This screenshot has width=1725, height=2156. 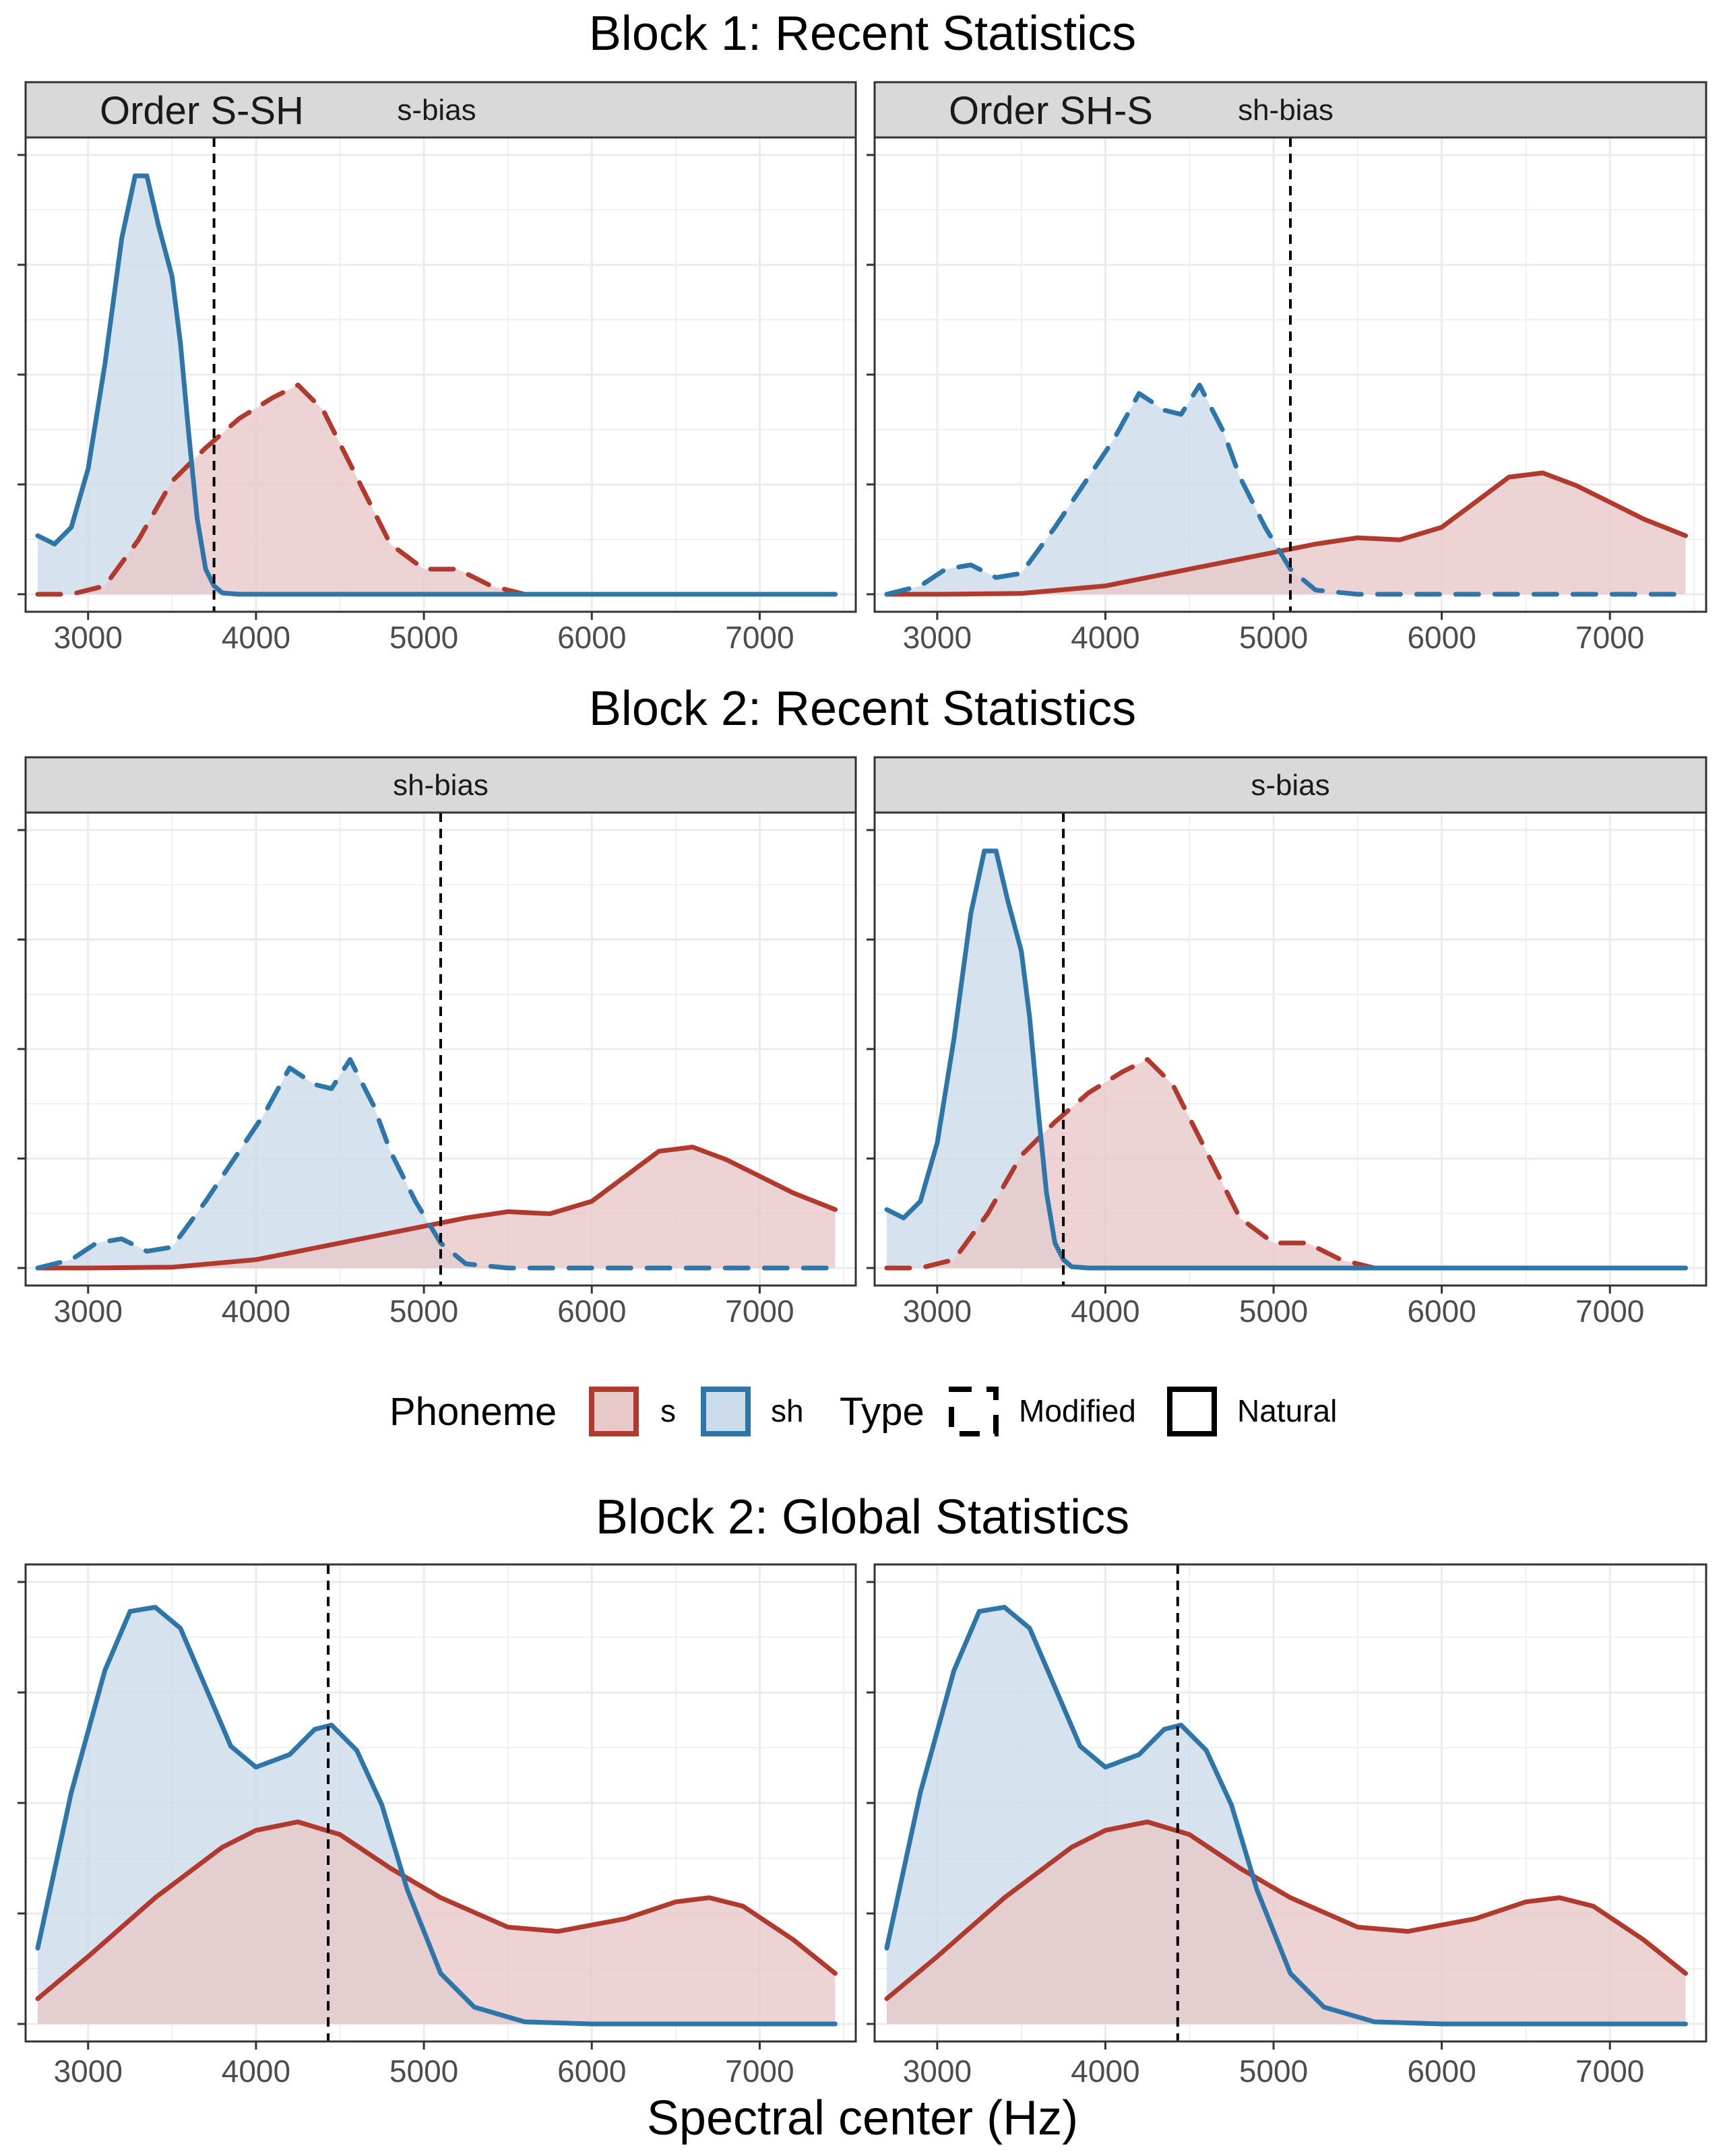 What do you see at coordinates (668, 1410) in the screenshot?
I see `legend-label-s: s` at bounding box center [668, 1410].